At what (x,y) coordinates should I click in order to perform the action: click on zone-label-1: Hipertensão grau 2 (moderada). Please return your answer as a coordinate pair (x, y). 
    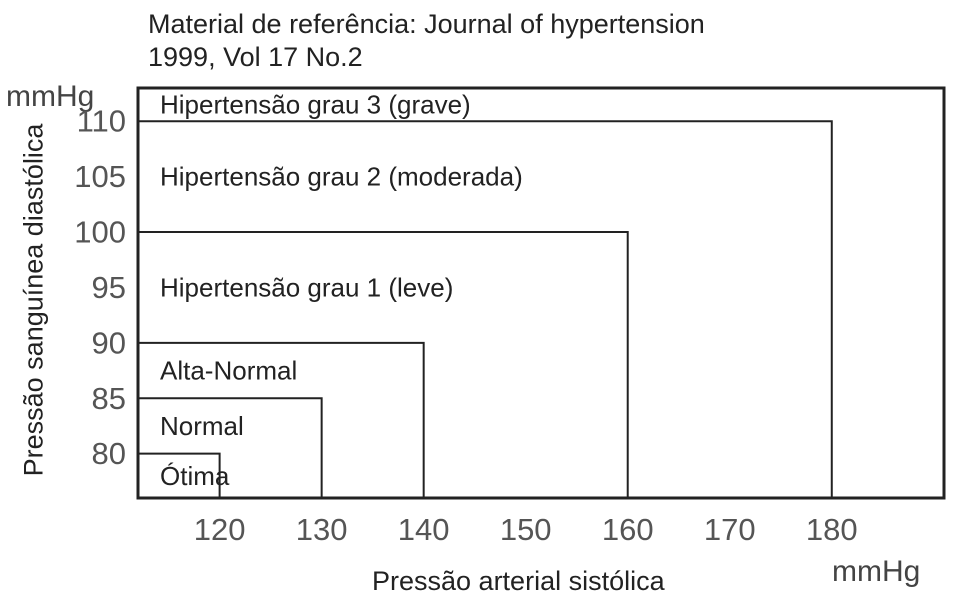
    Looking at the image, I should click on (341, 177).